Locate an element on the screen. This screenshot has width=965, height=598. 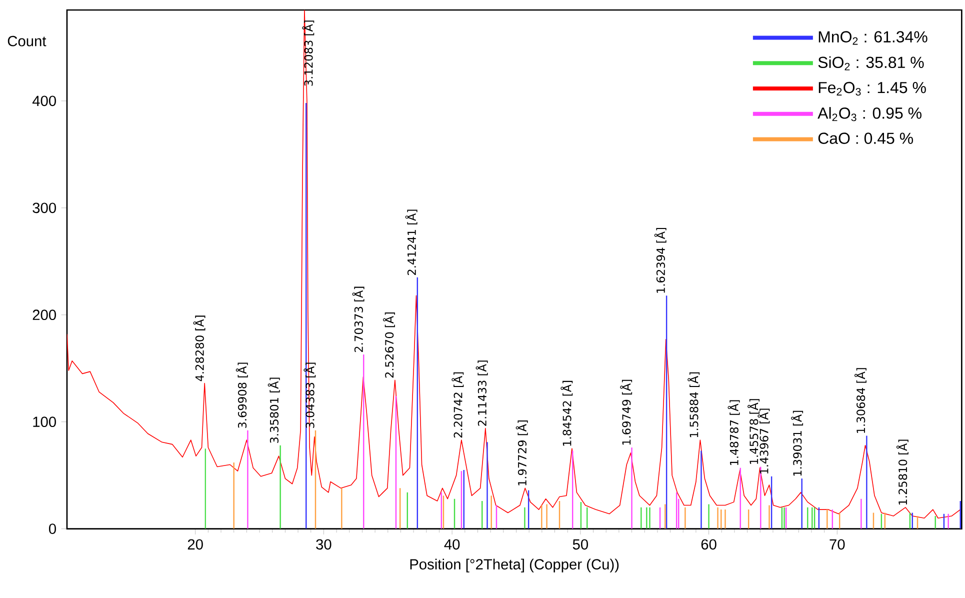
annotation: 2.70373 [Å] is located at coordinates (358, 319).